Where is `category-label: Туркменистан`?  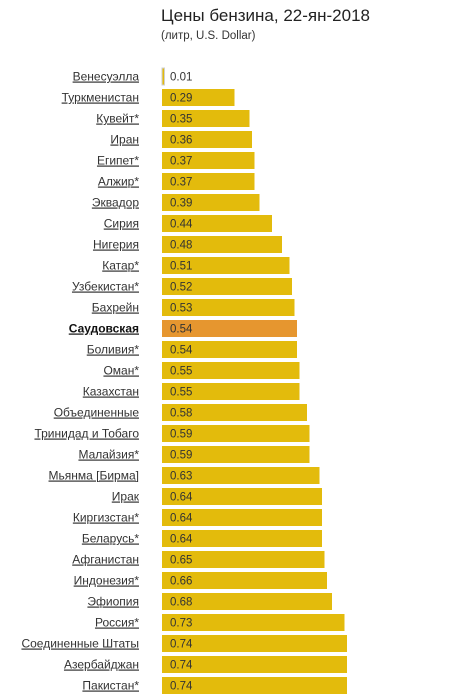 category-label: Туркменистан is located at coordinates (100, 98).